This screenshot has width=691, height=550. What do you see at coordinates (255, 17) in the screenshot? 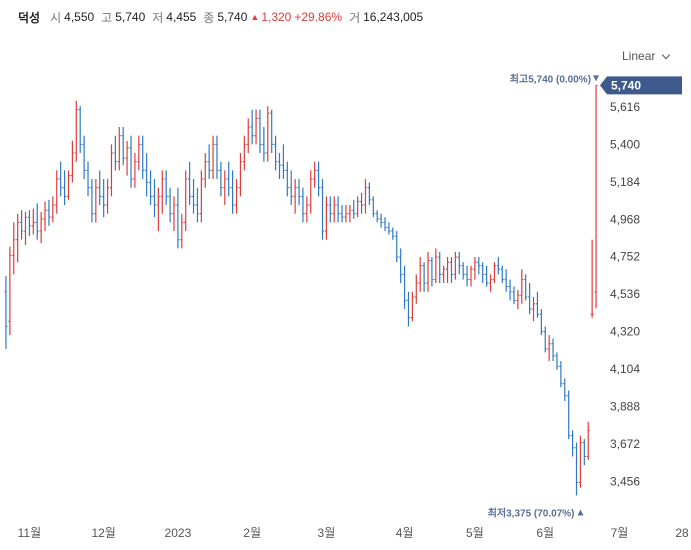
I see `up-triangle-icon: ▲` at bounding box center [255, 17].